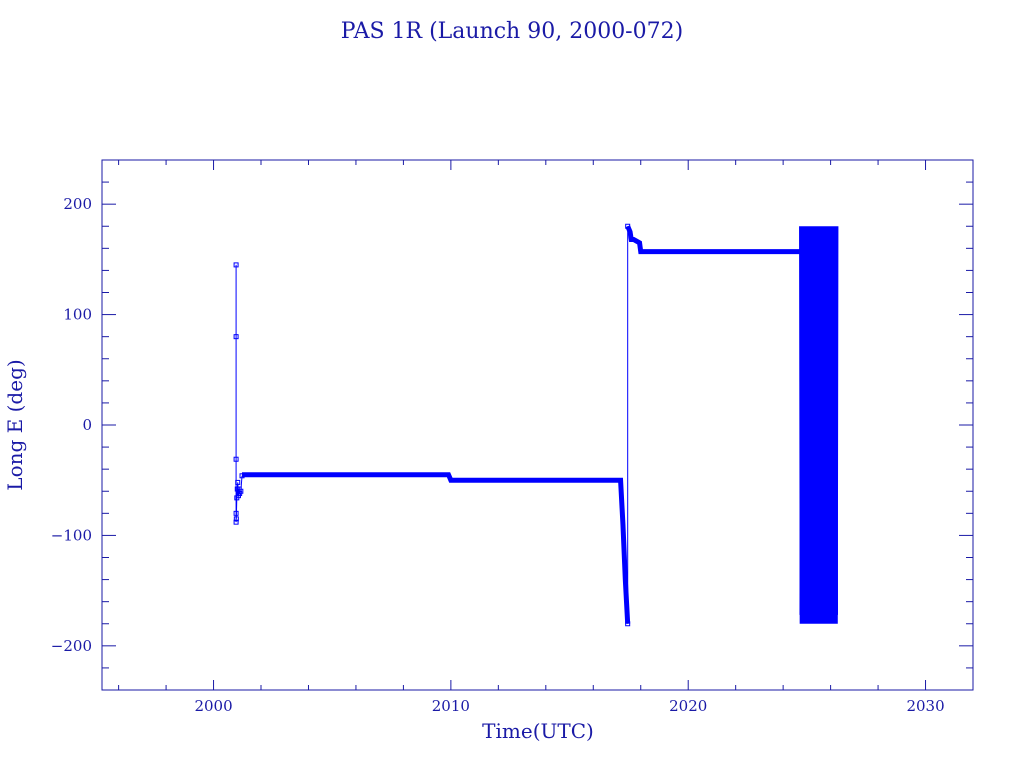 This screenshot has height=768, width=1024. Describe the element at coordinates (538, 731) in the screenshot. I see `x-axis-label: Time(UTC)` at that location.